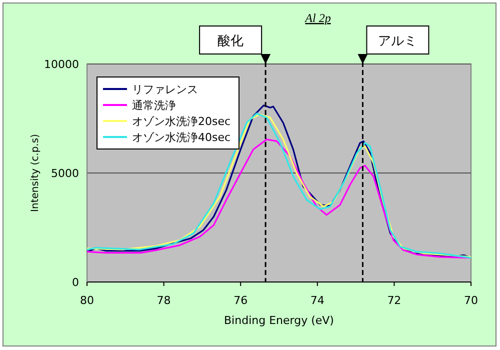 The image size is (500, 350). I want to click on x-tick-label: 78, so click(163, 300).